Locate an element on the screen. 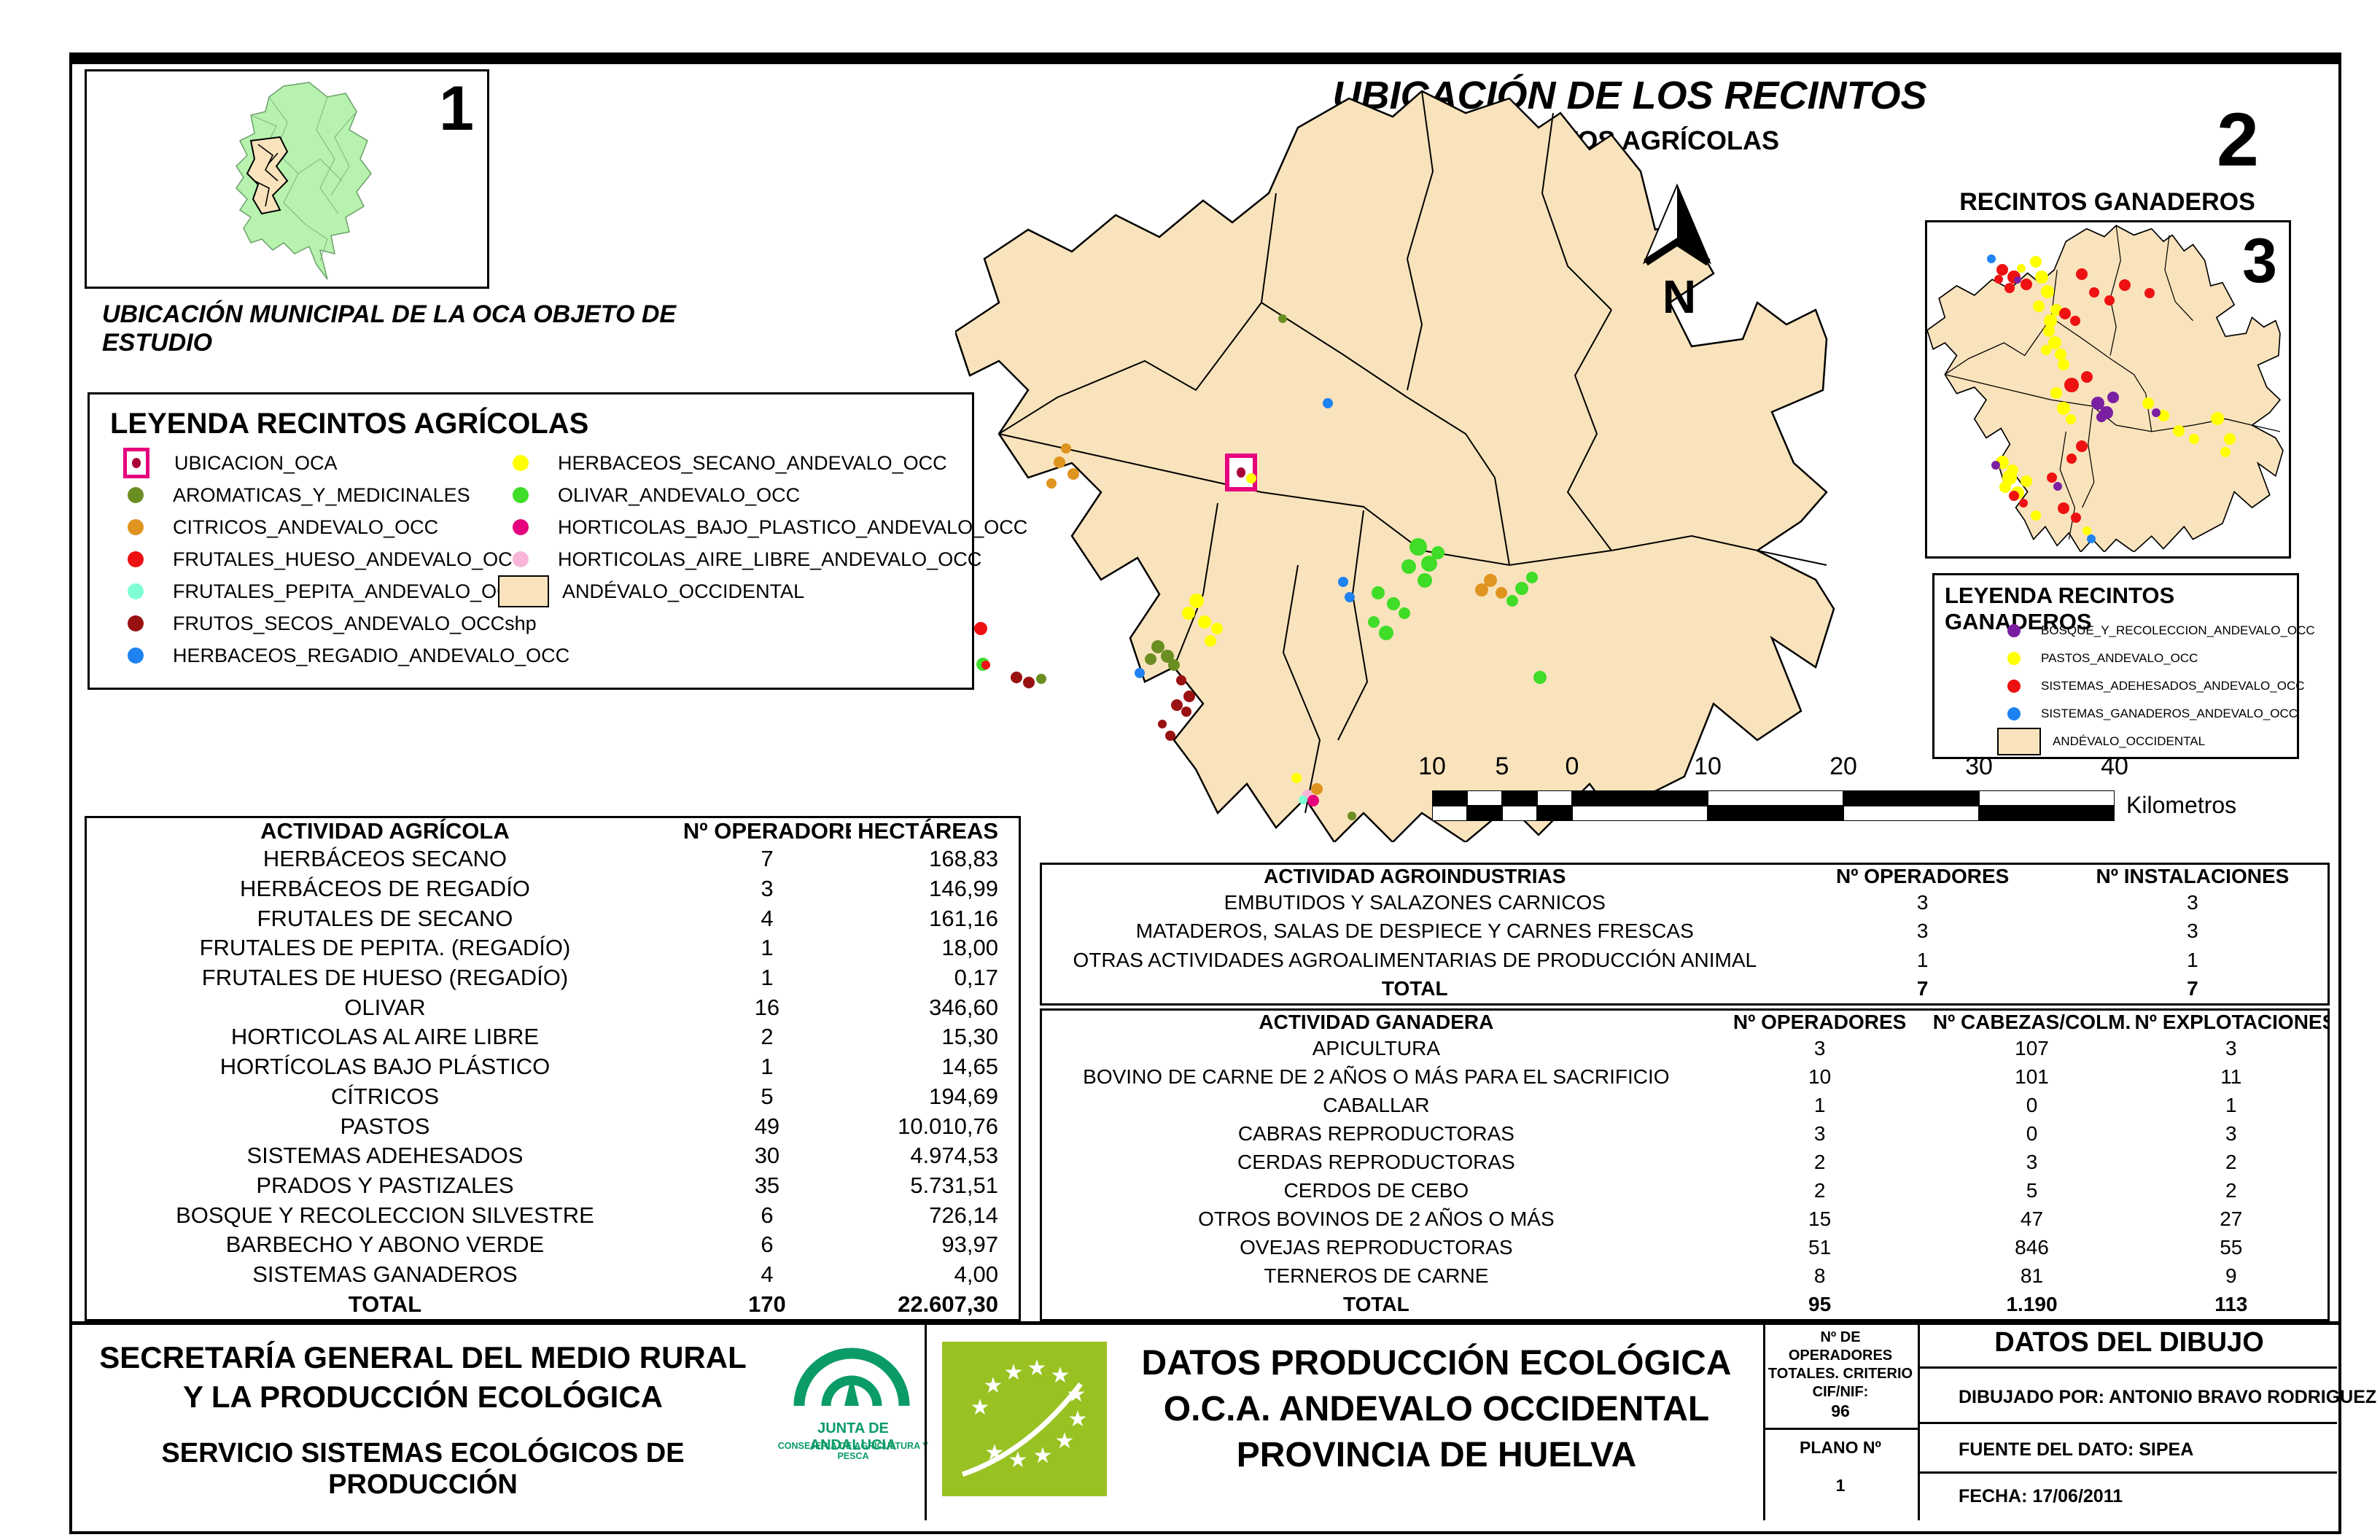  table-cell: 30 is located at coordinates (767, 1156).